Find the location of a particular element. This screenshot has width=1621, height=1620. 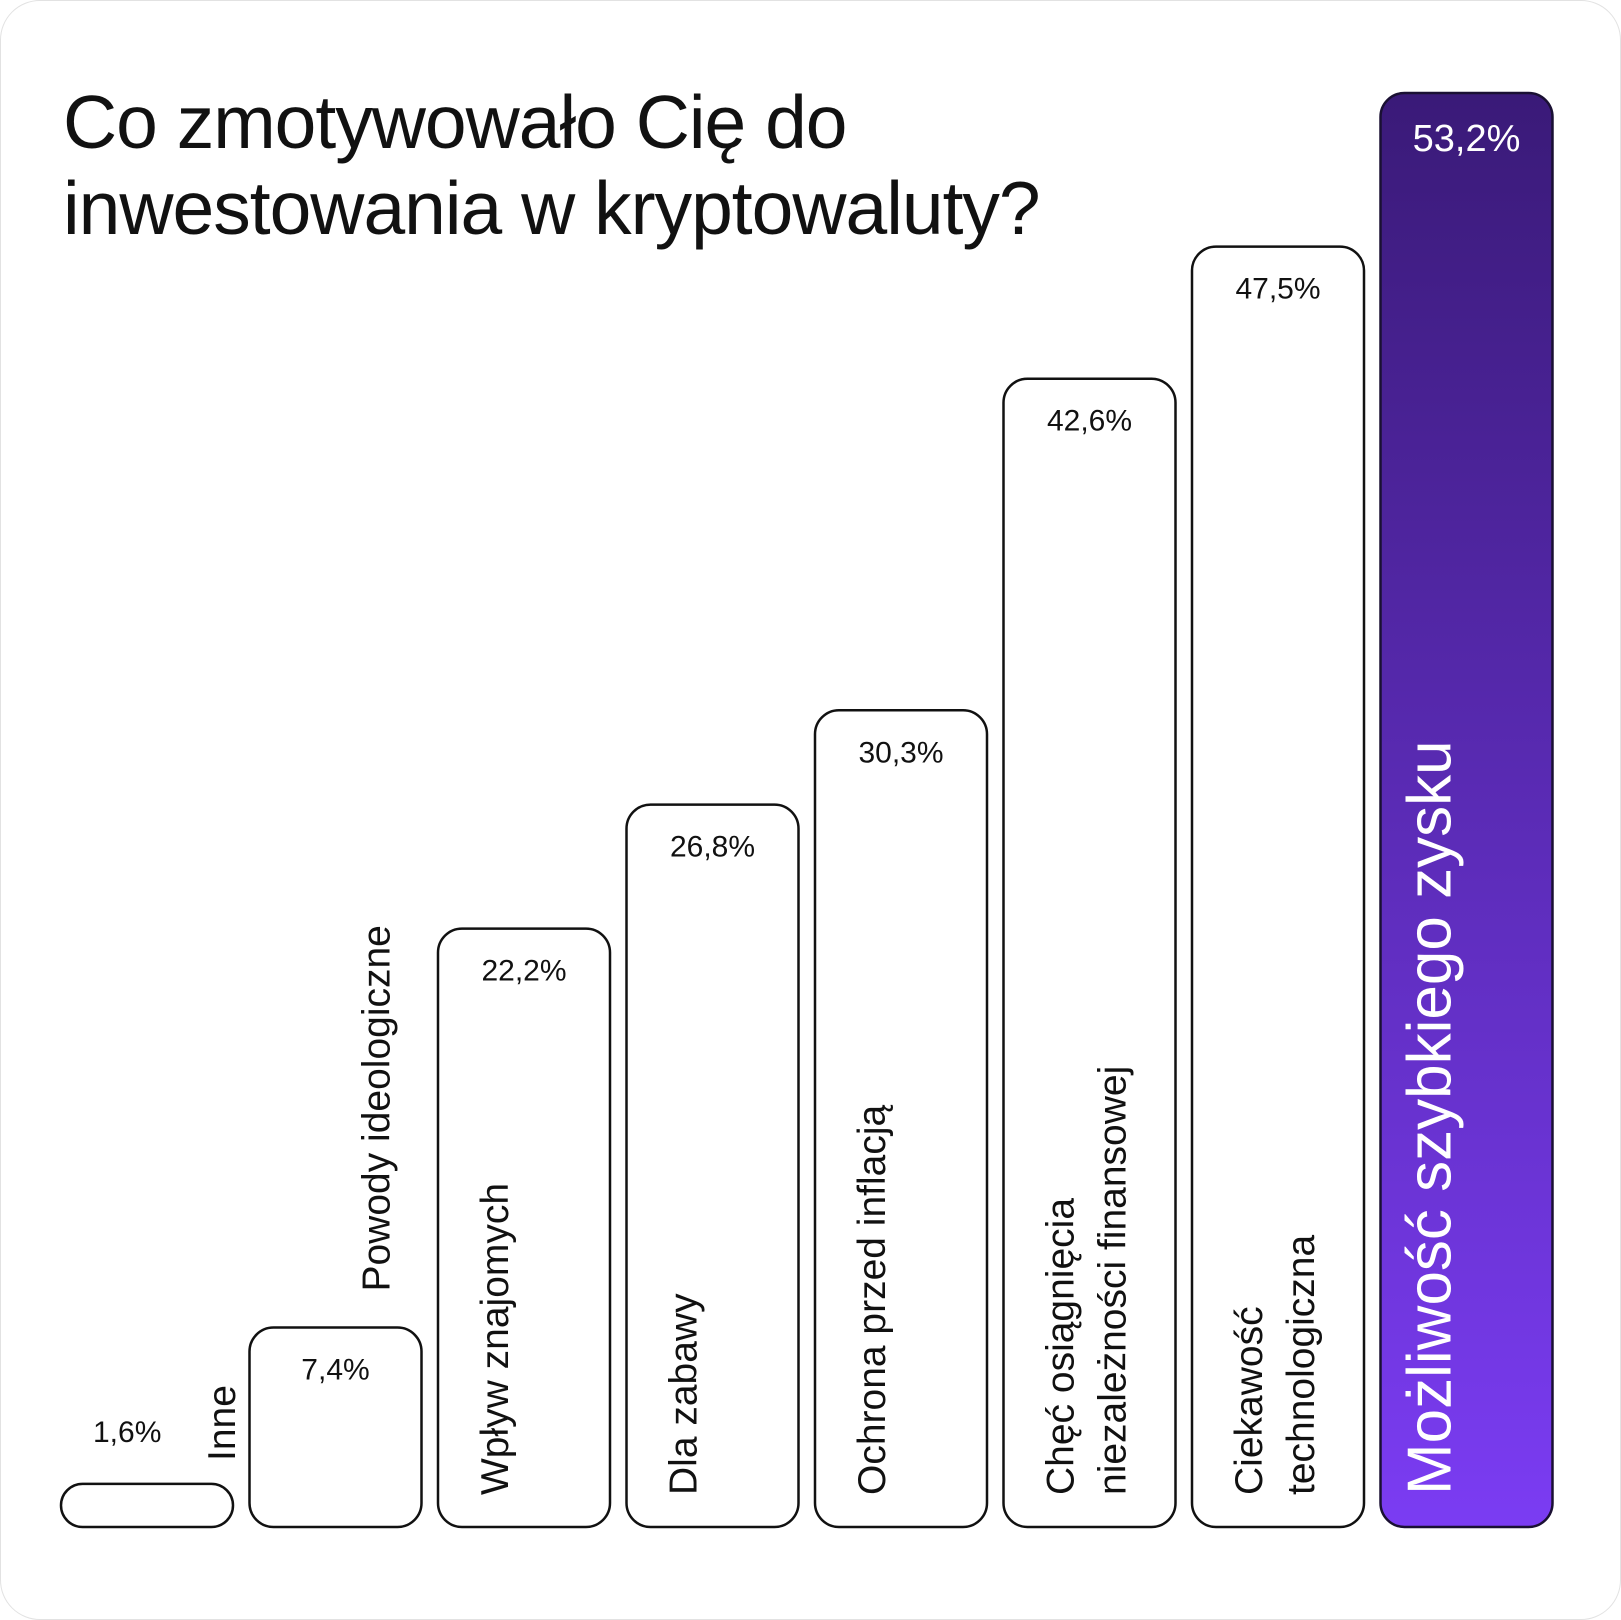

category-label: Dla zabawy is located at coordinates (684, 1394).